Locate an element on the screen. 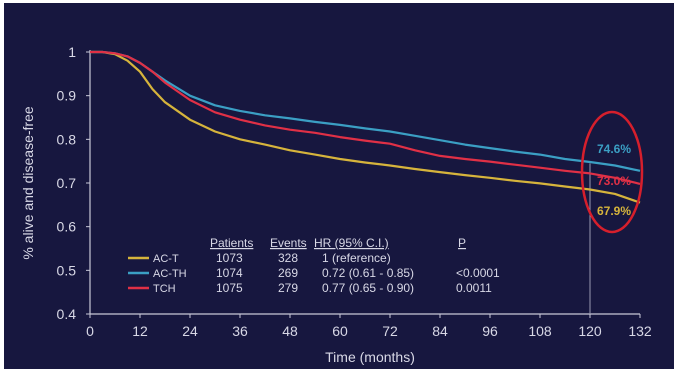 The width and height of the screenshot is (678, 372). table-cell-p: <0.0001 is located at coordinates (478, 273).